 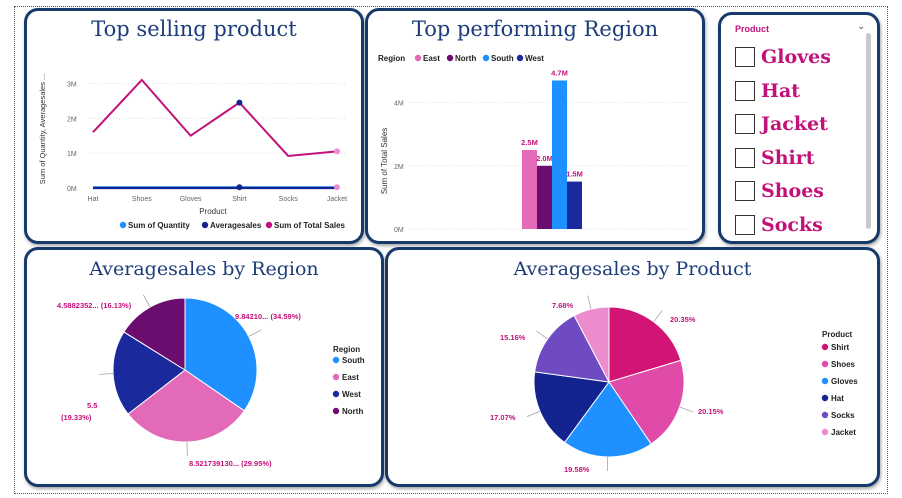 I want to click on product-slice-gloves, so click(x=607, y=419).